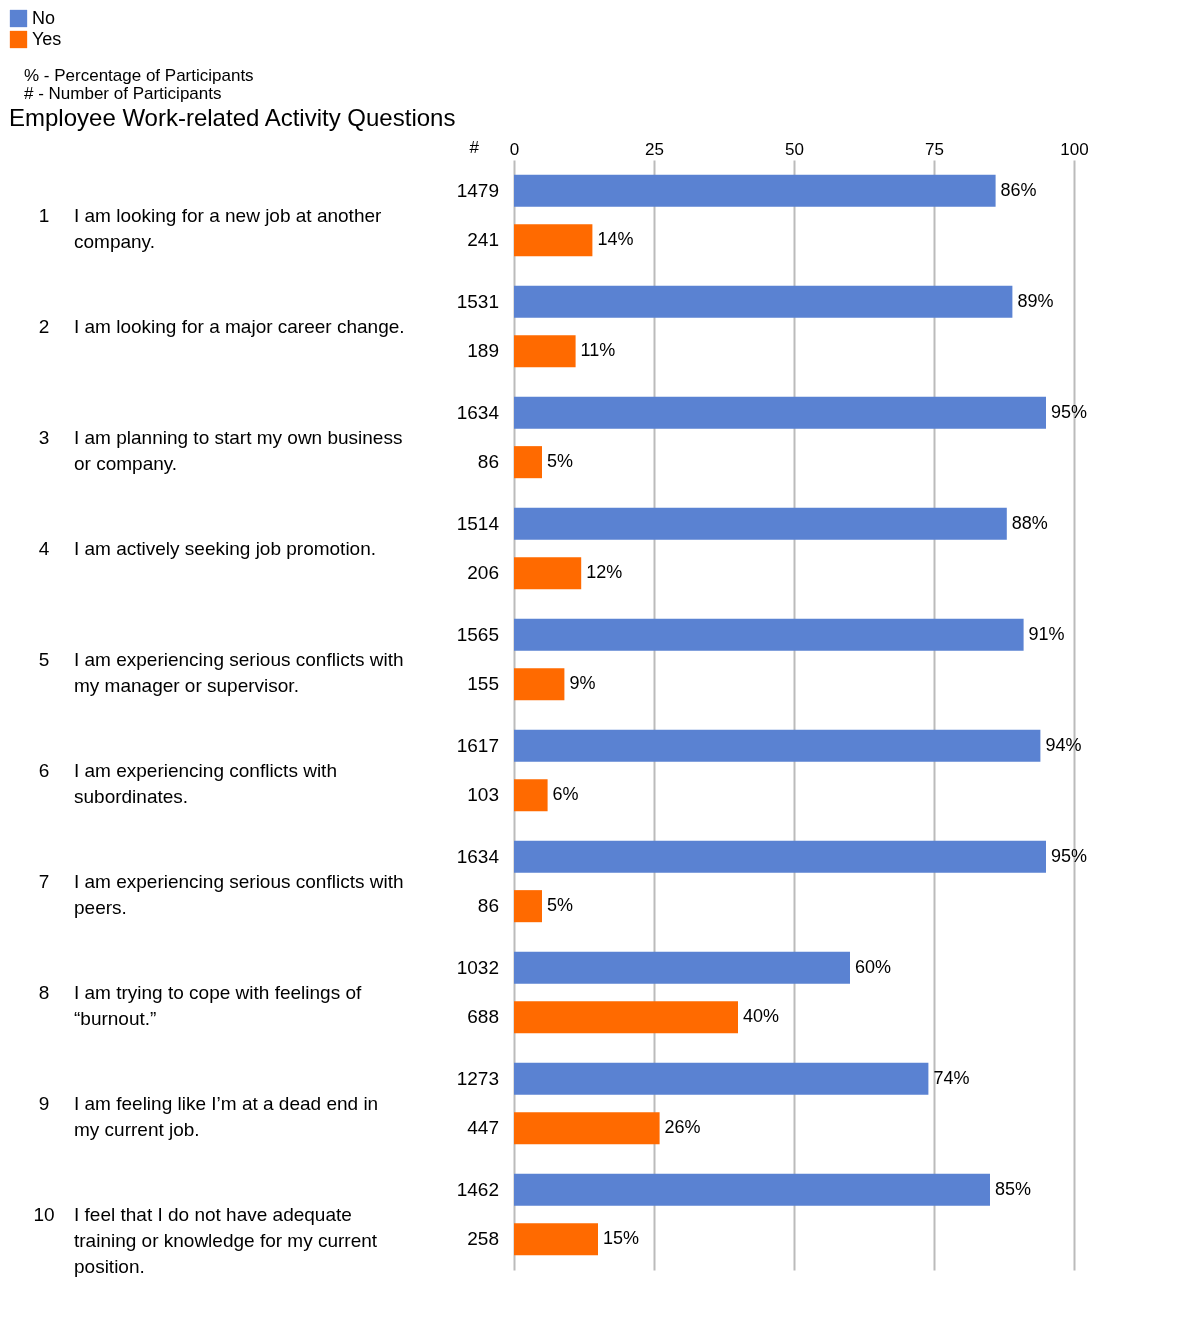 The width and height of the screenshot is (1195, 1339). Describe the element at coordinates (1029, 522) in the screenshot. I see `data-label: 88%` at that location.